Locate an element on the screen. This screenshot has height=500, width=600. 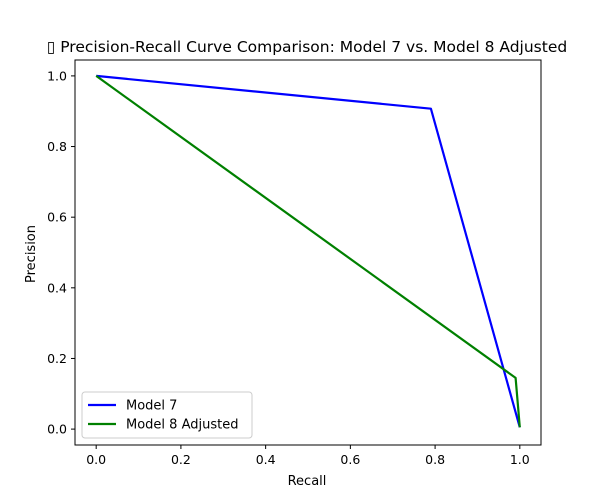
x-tick-label: 0.6 is located at coordinates (350, 459).